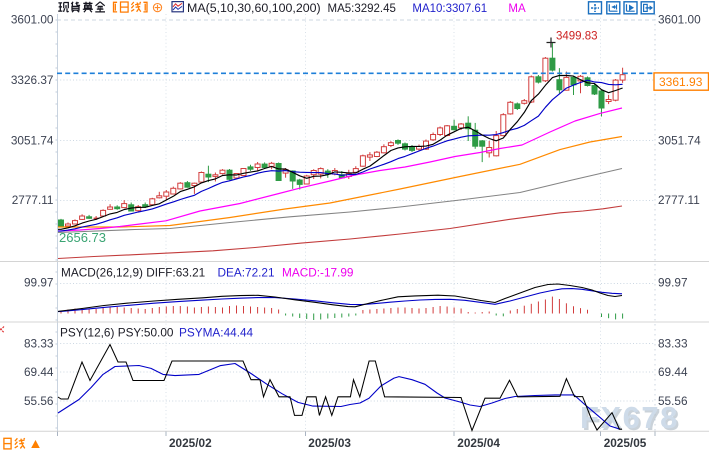 The width and height of the screenshot is (709, 457). I want to click on svg-text: 3326.37, so click(32, 80).